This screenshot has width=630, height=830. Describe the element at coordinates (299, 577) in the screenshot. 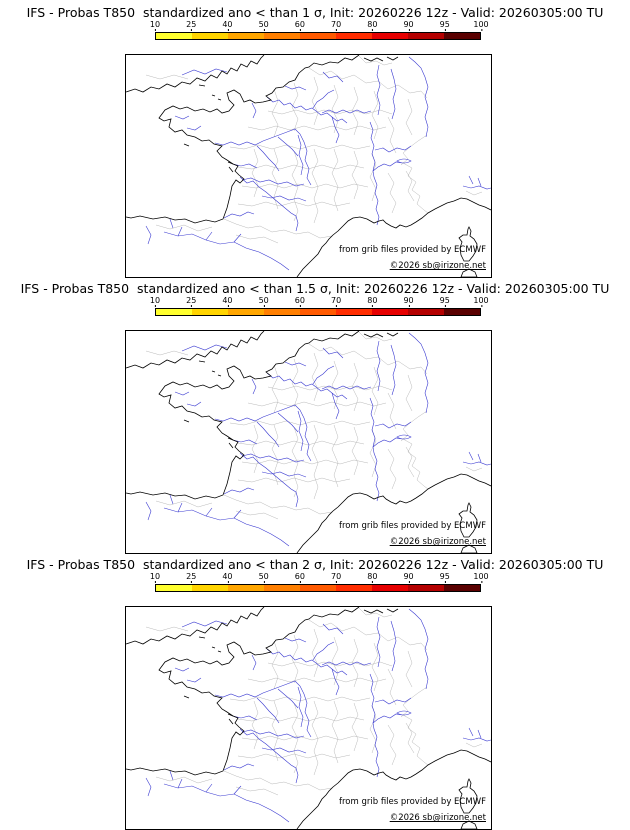

I see `colorbar-tick-label: 60` at that location.